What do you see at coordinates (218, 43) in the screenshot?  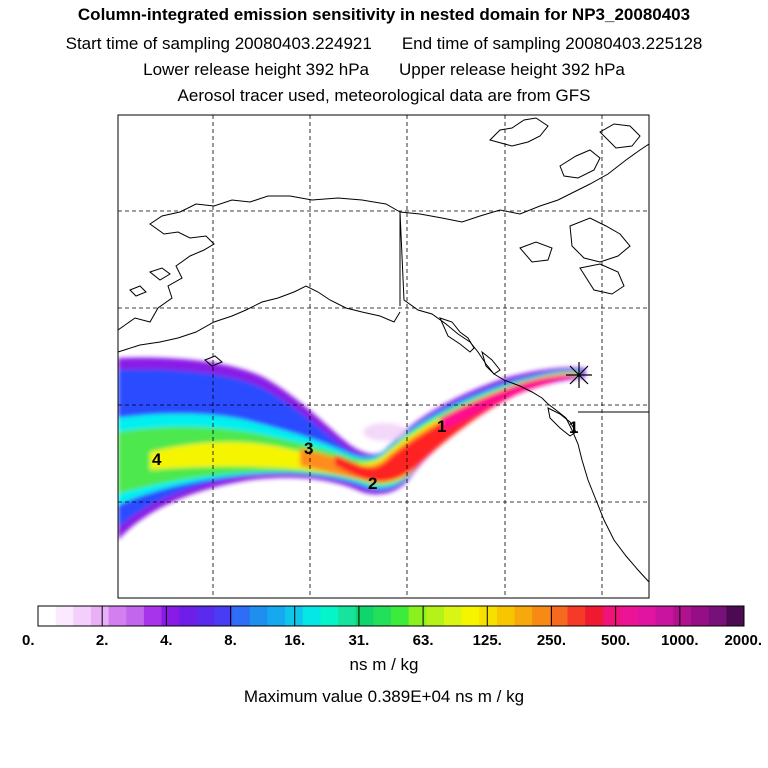 I see `start-time-text: Start time of sampling 20080403.224921` at bounding box center [218, 43].